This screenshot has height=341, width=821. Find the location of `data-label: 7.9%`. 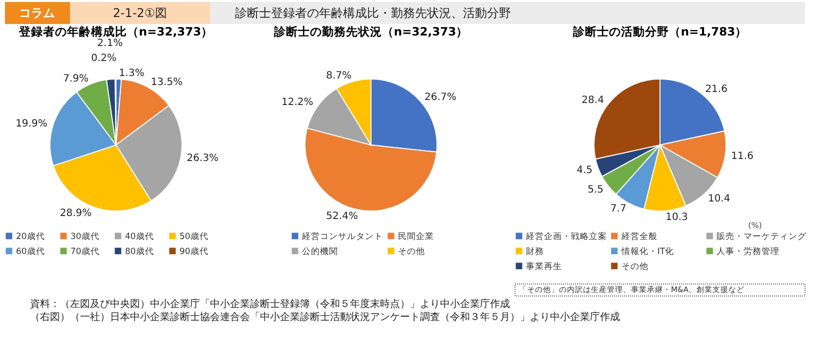

data-label: 7.9% is located at coordinates (75, 78).